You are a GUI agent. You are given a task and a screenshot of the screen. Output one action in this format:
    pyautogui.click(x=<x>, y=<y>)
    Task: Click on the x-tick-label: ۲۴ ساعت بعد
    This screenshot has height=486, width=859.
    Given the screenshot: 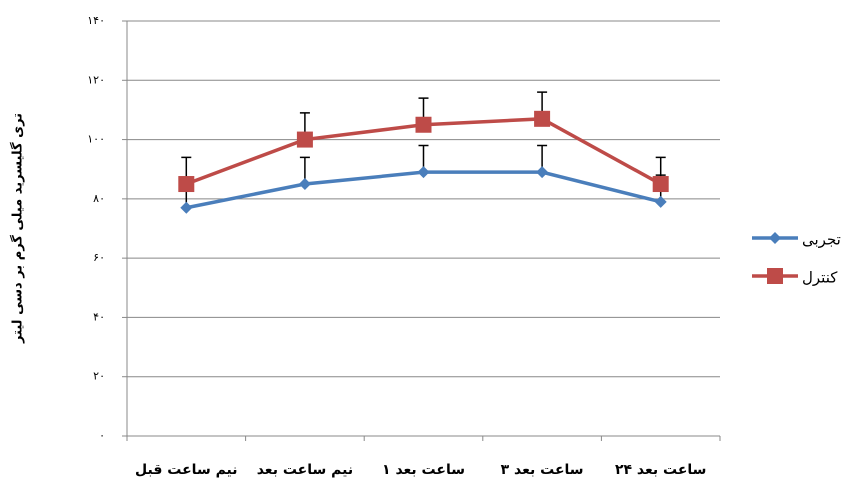 What is the action you would take?
    pyautogui.click(x=661, y=470)
    